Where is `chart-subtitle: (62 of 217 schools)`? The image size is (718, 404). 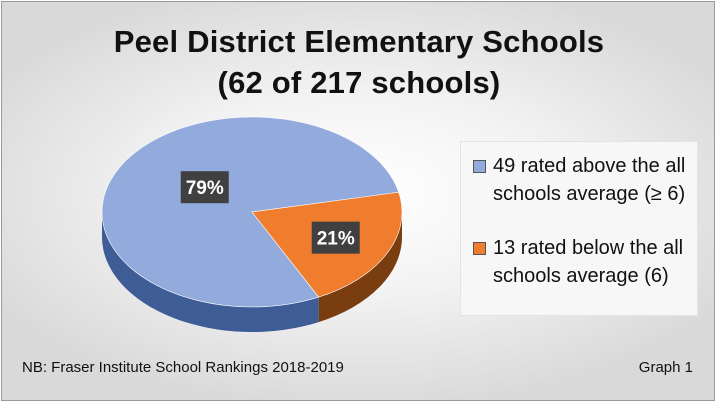
chart-subtitle: (62 of 217 schools) is located at coordinates (359, 82).